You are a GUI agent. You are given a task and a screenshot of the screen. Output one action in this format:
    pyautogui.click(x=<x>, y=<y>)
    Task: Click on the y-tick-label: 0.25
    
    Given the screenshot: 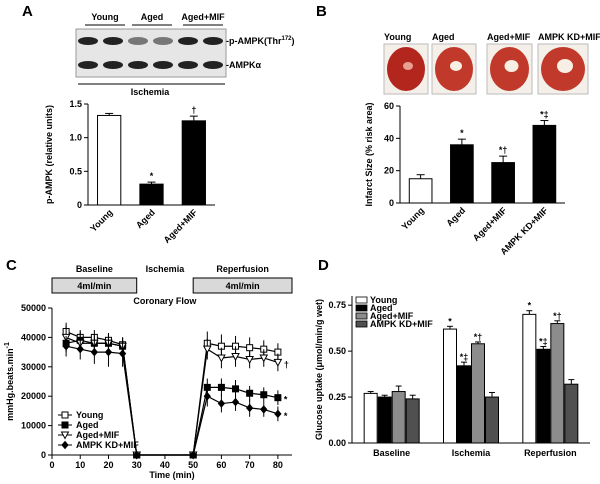 What is the action you would take?
    pyautogui.click(x=337, y=397)
    